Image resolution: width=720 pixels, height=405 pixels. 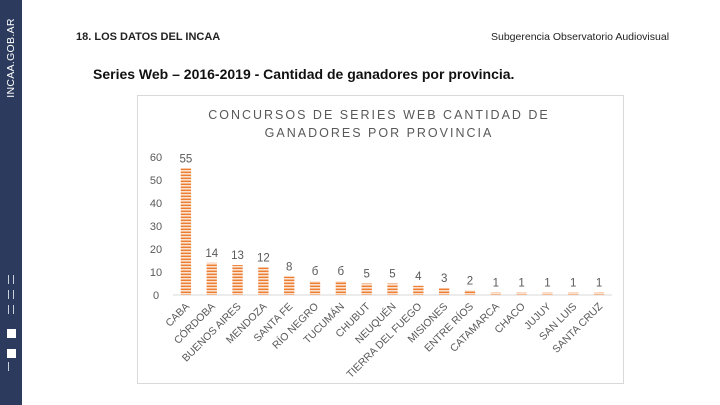 I want to click on y-tick-label: 0, so click(x=156, y=296).